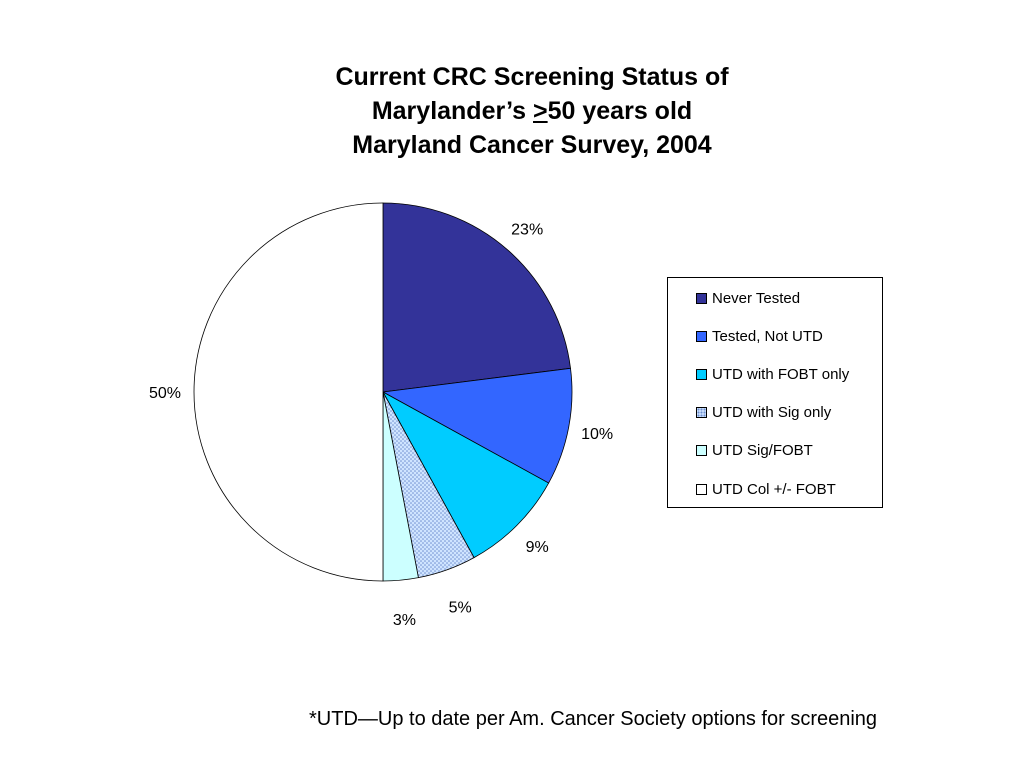  What do you see at coordinates (452, 111) in the screenshot?
I see `title-line-2-pre: Marylander’s` at bounding box center [452, 111].